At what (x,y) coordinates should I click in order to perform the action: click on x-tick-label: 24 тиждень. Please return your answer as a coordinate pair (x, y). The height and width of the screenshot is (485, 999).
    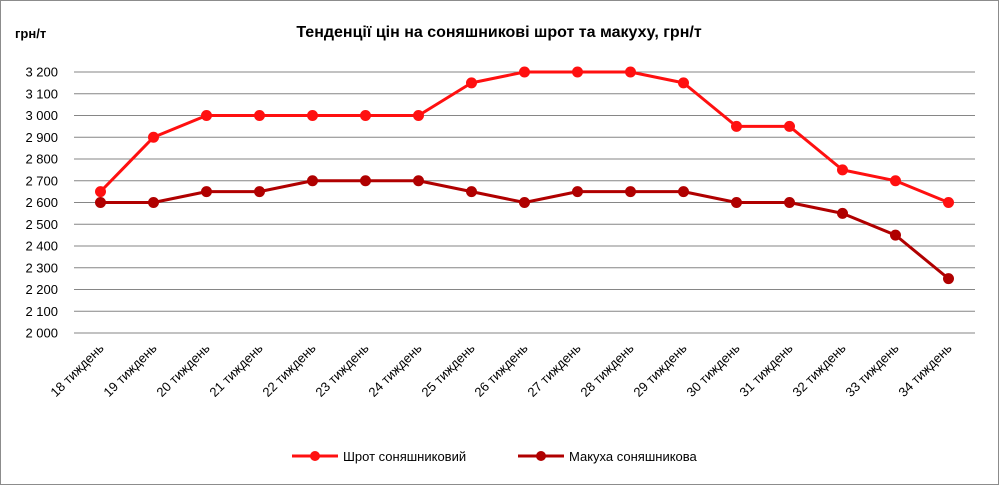
    Looking at the image, I should click on (394, 369).